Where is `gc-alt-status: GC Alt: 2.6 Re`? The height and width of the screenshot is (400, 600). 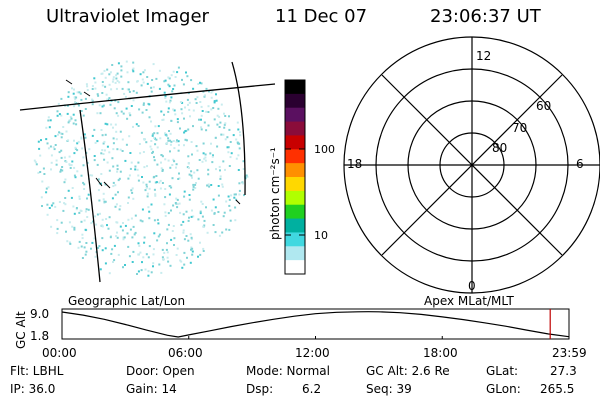
gc-alt-status: GC Alt: 2.6 Re is located at coordinates (408, 371).